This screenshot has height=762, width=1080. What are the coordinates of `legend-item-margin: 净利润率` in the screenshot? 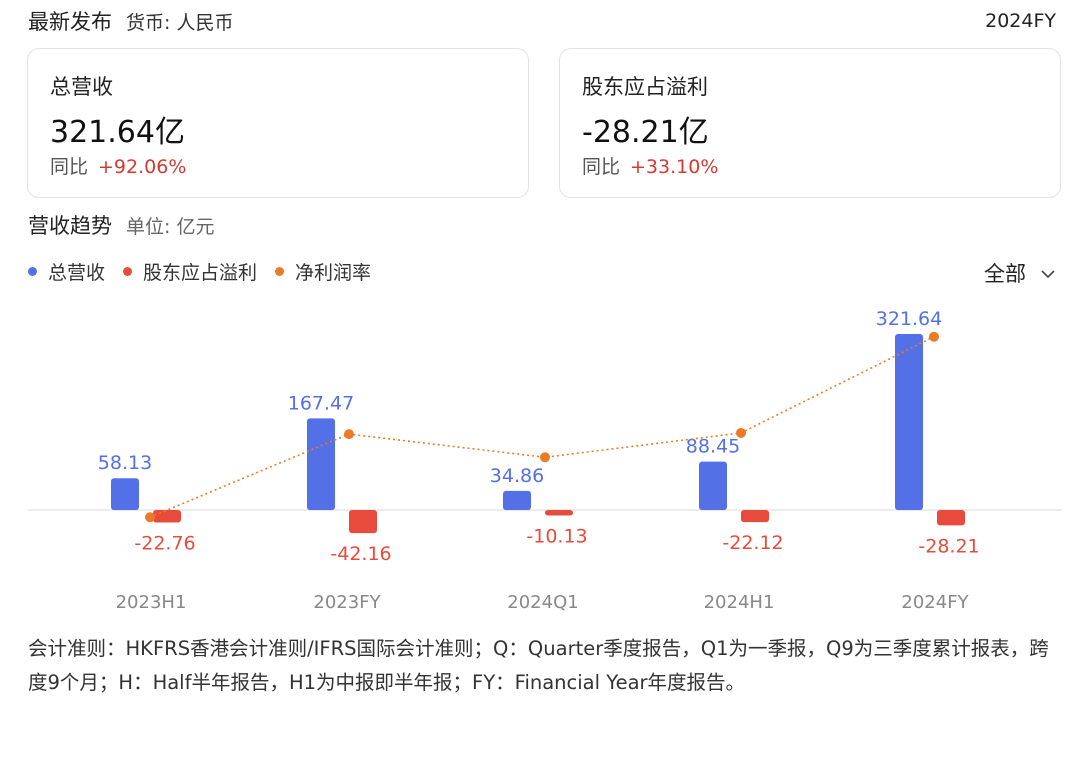 It's located at (323, 271).